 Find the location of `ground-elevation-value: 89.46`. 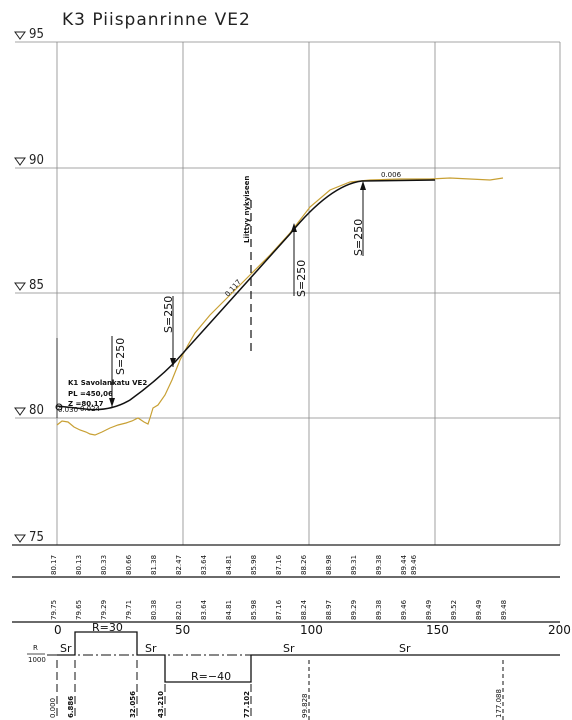

ground-elevation-value: 89.46 is located at coordinates (404, 609).